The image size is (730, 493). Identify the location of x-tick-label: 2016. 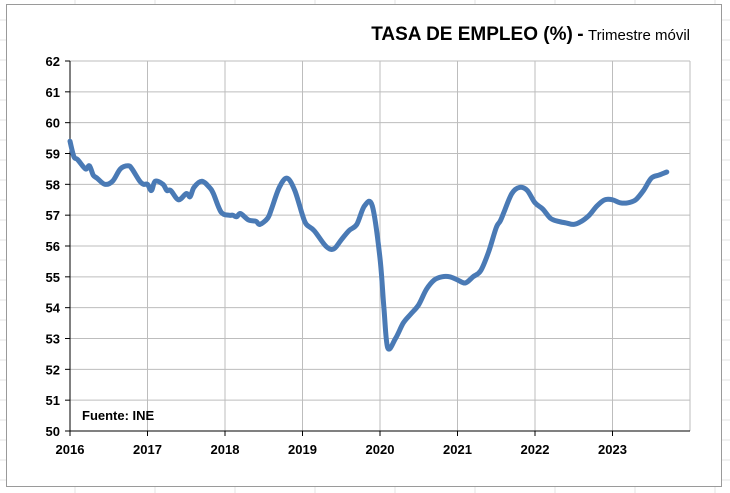
(70, 449).